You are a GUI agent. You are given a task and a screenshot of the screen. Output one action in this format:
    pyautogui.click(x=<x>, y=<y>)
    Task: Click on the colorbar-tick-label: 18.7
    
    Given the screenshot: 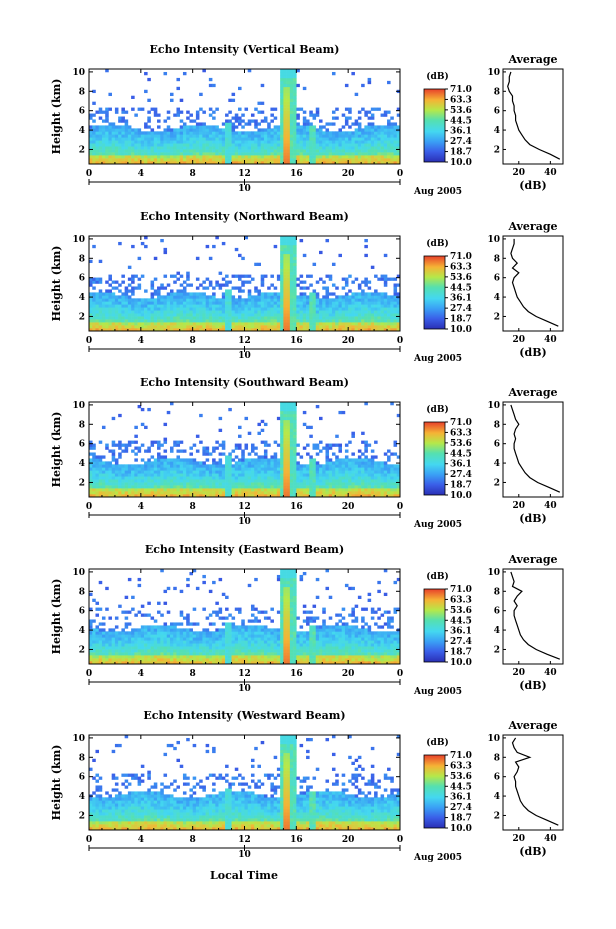 What is the action you would take?
    pyautogui.click(x=461, y=653)
    